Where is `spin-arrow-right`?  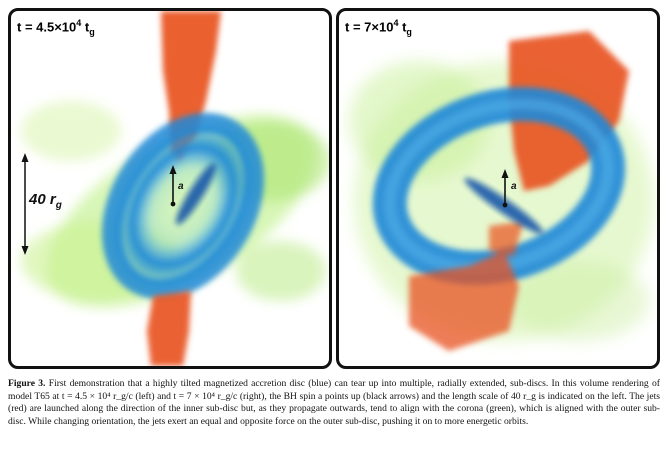
spin-arrow-right is located at coordinates (505, 188).